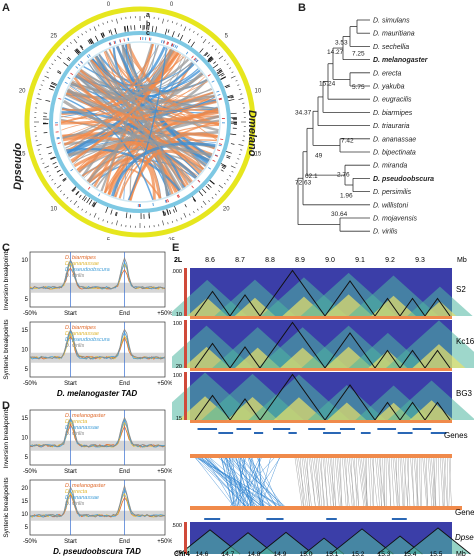 The image size is (474, 559). Describe the element at coordinates (124, 542) in the screenshot. I see `x-tick-label: End` at that location.